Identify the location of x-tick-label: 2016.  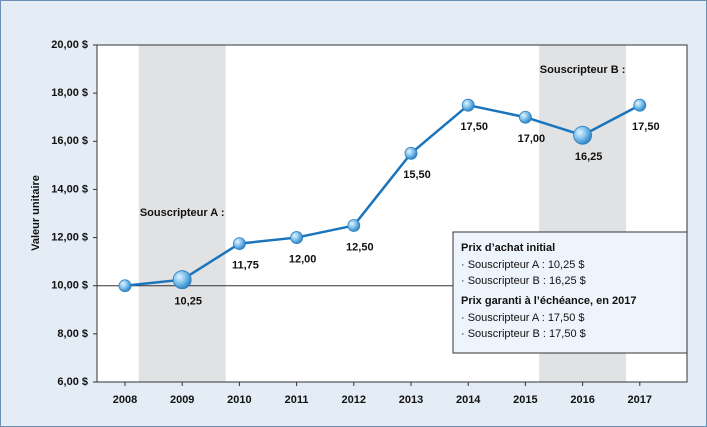
(582, 400).